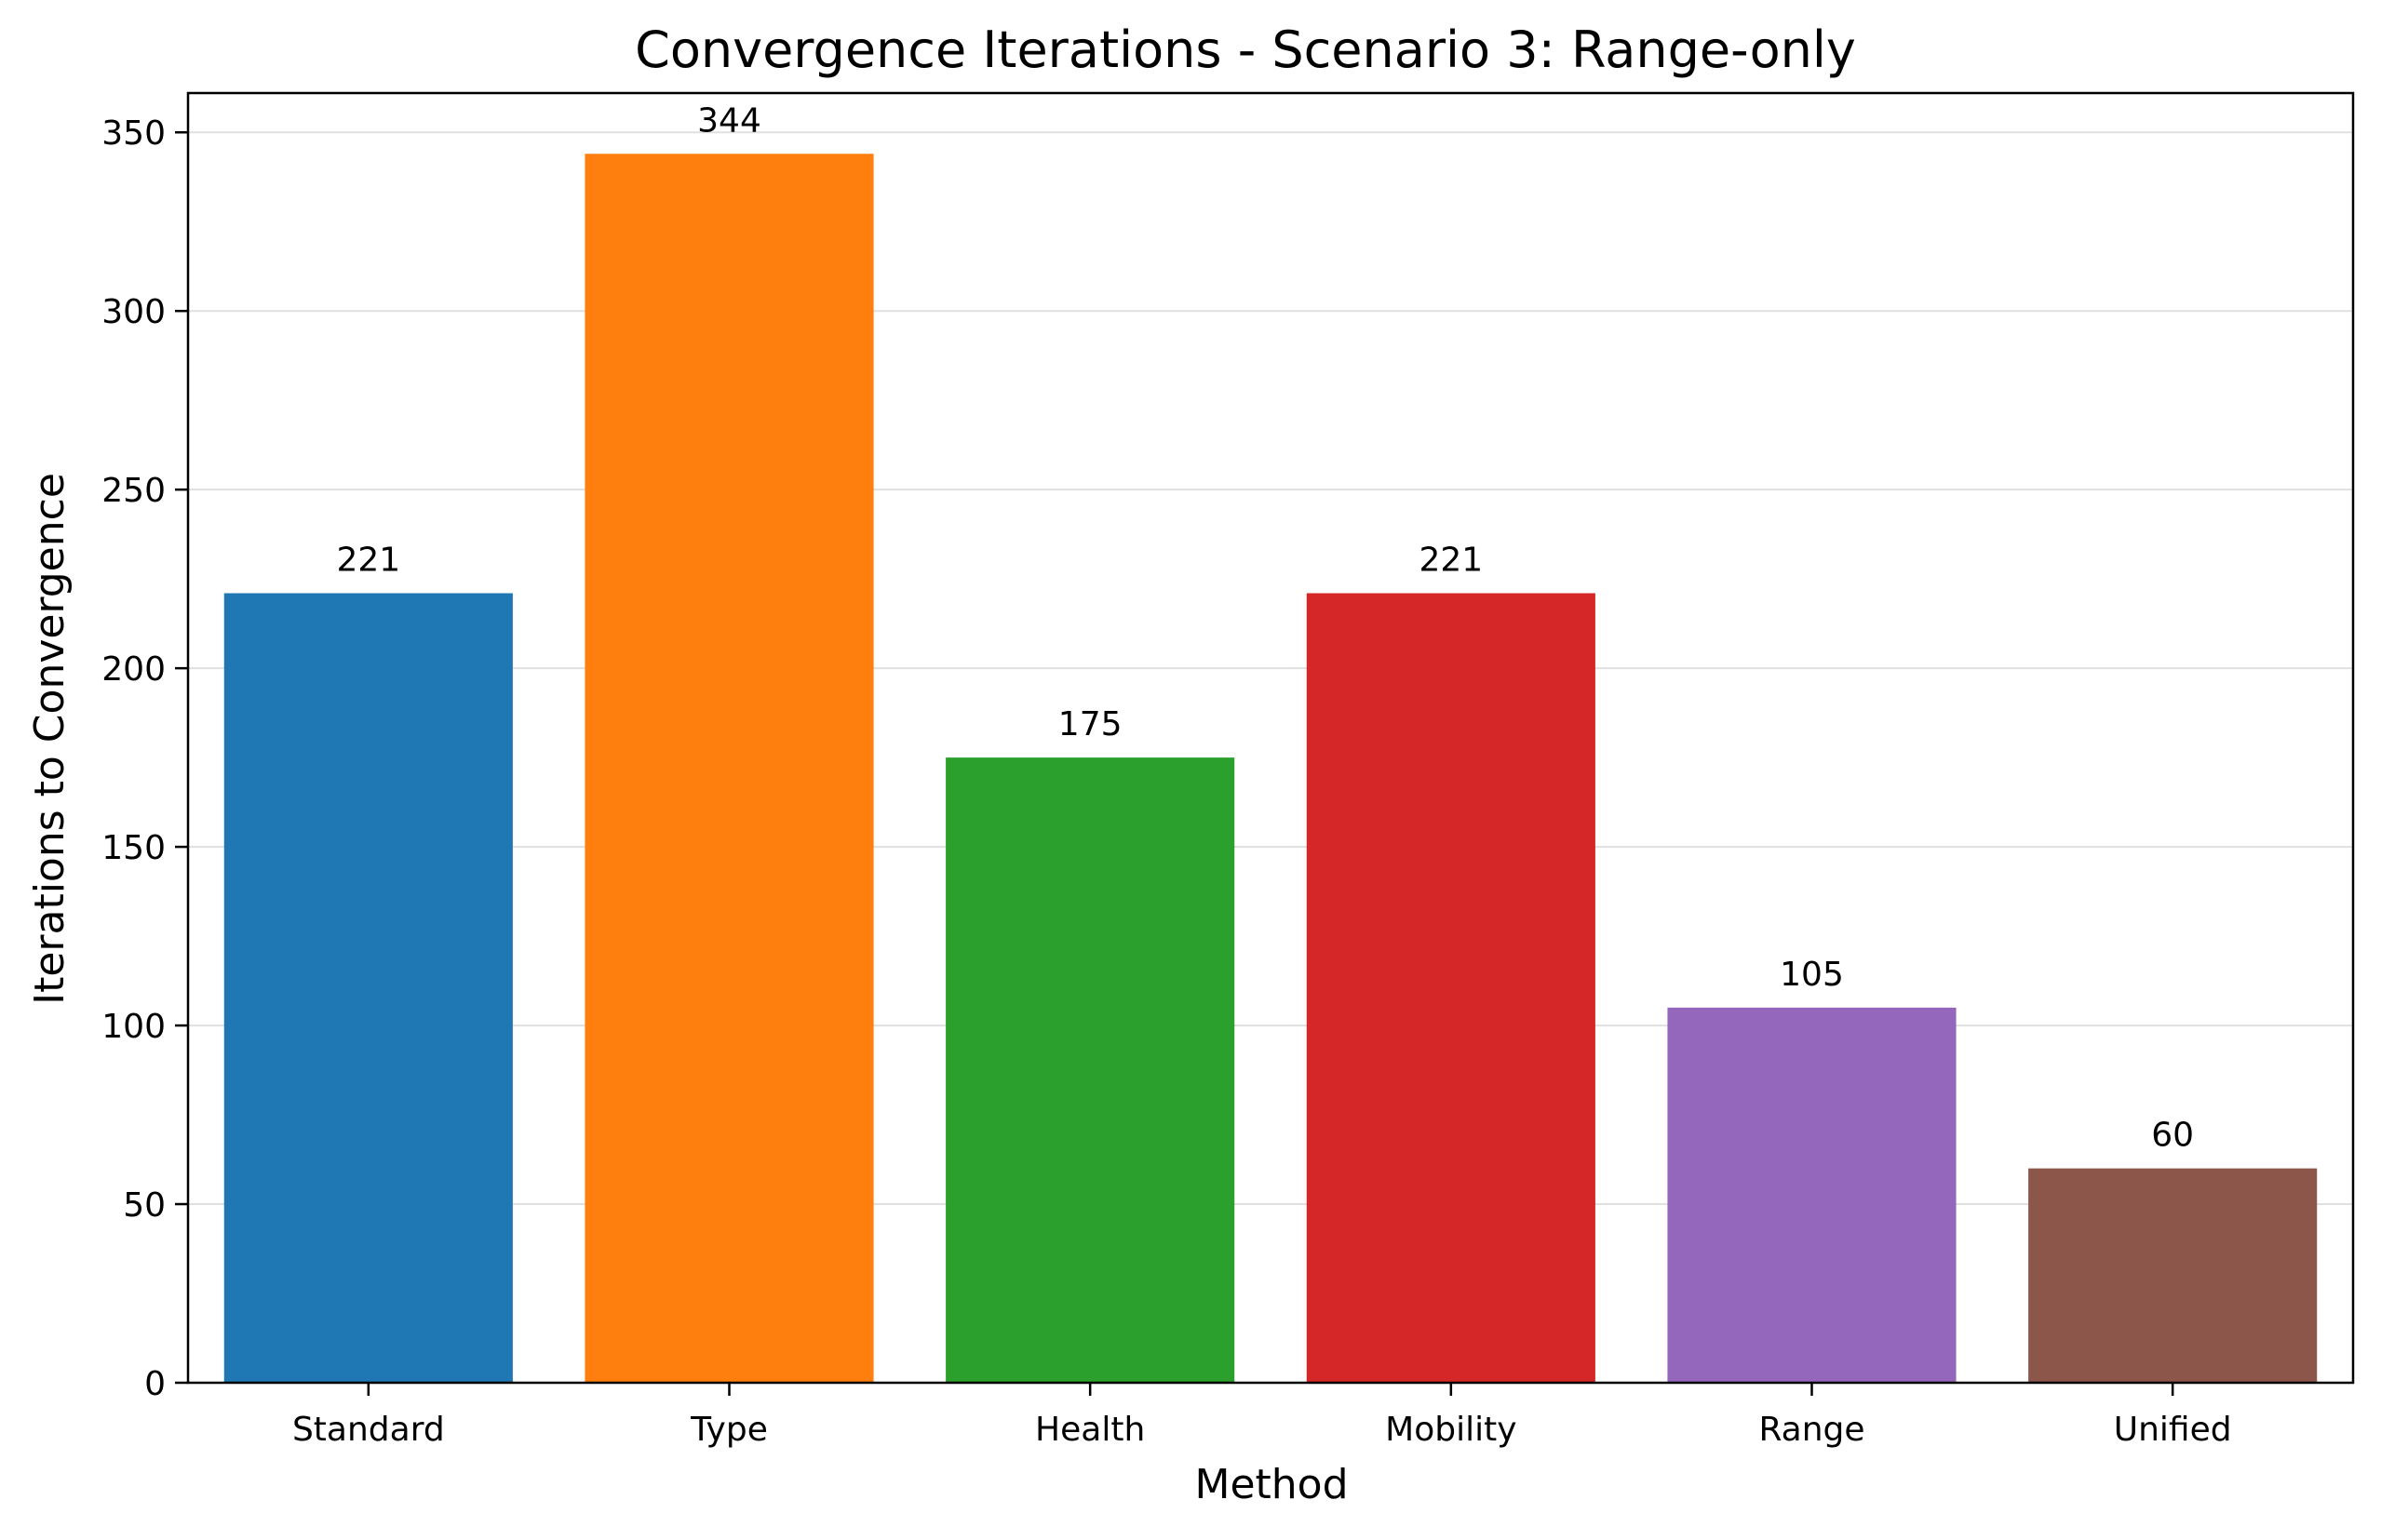  What do you see at coordinates (1450, 1430) in the screenshot?
I see `x-tick-label-mobility: Mobility` at bounding box center [1450, 1430].